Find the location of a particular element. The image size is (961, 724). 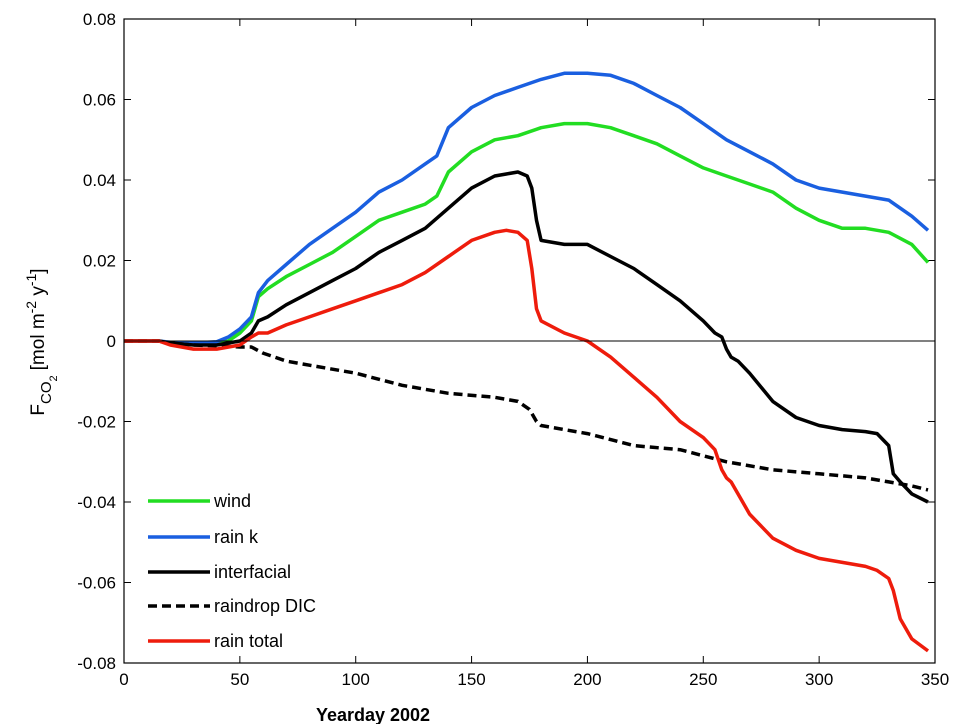

legend-label-raindrop-dic: raindrop DIC is located at coordinates (265, 606).